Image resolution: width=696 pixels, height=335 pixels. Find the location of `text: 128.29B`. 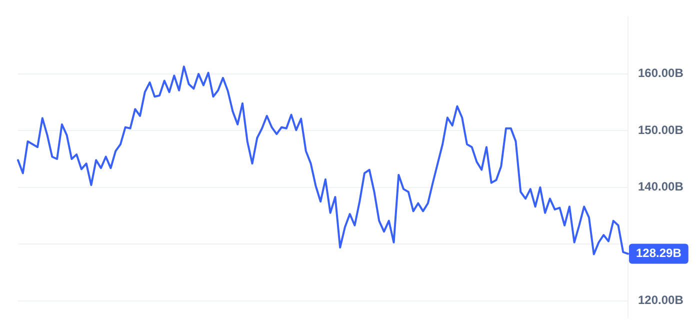

text: 128.29B is located at coordinates (659, 253).